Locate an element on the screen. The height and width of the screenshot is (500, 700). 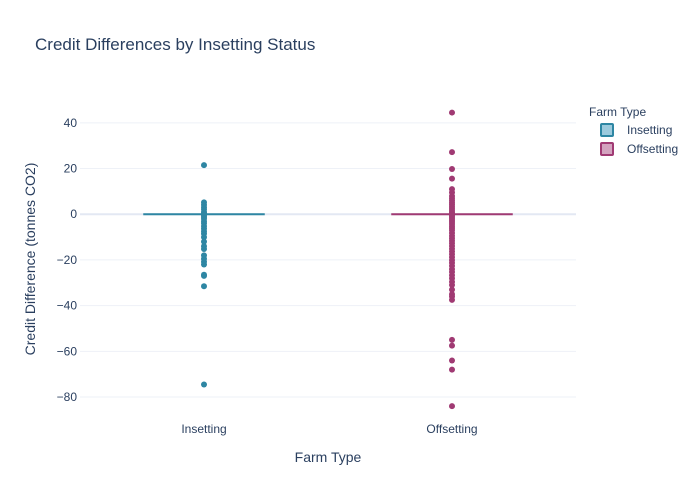
legend-item-label: Offsetting is located at coordinates (652, 149).